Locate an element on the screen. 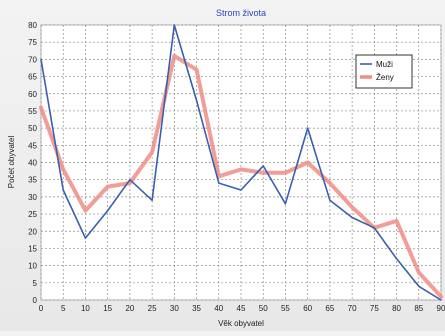  y-tick-label: 65 is located at coordinates (32, 77).